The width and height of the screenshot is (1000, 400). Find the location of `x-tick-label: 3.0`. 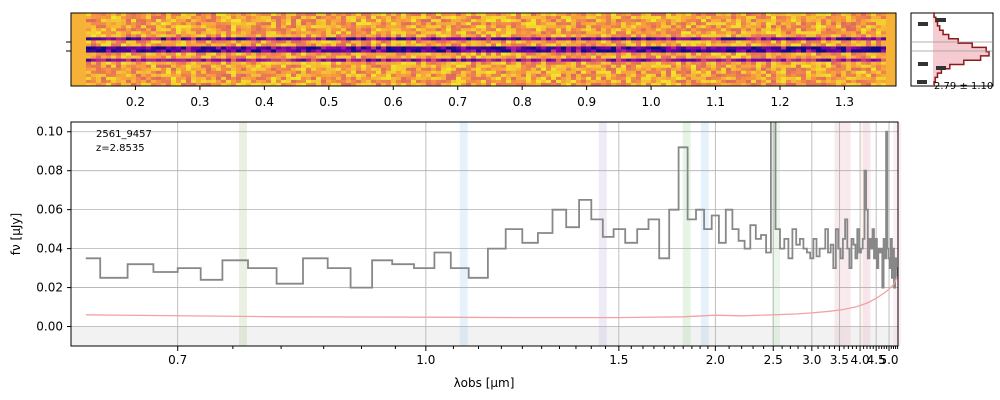

x-tick-label: 3.0 is located at coordinates (811, 360).